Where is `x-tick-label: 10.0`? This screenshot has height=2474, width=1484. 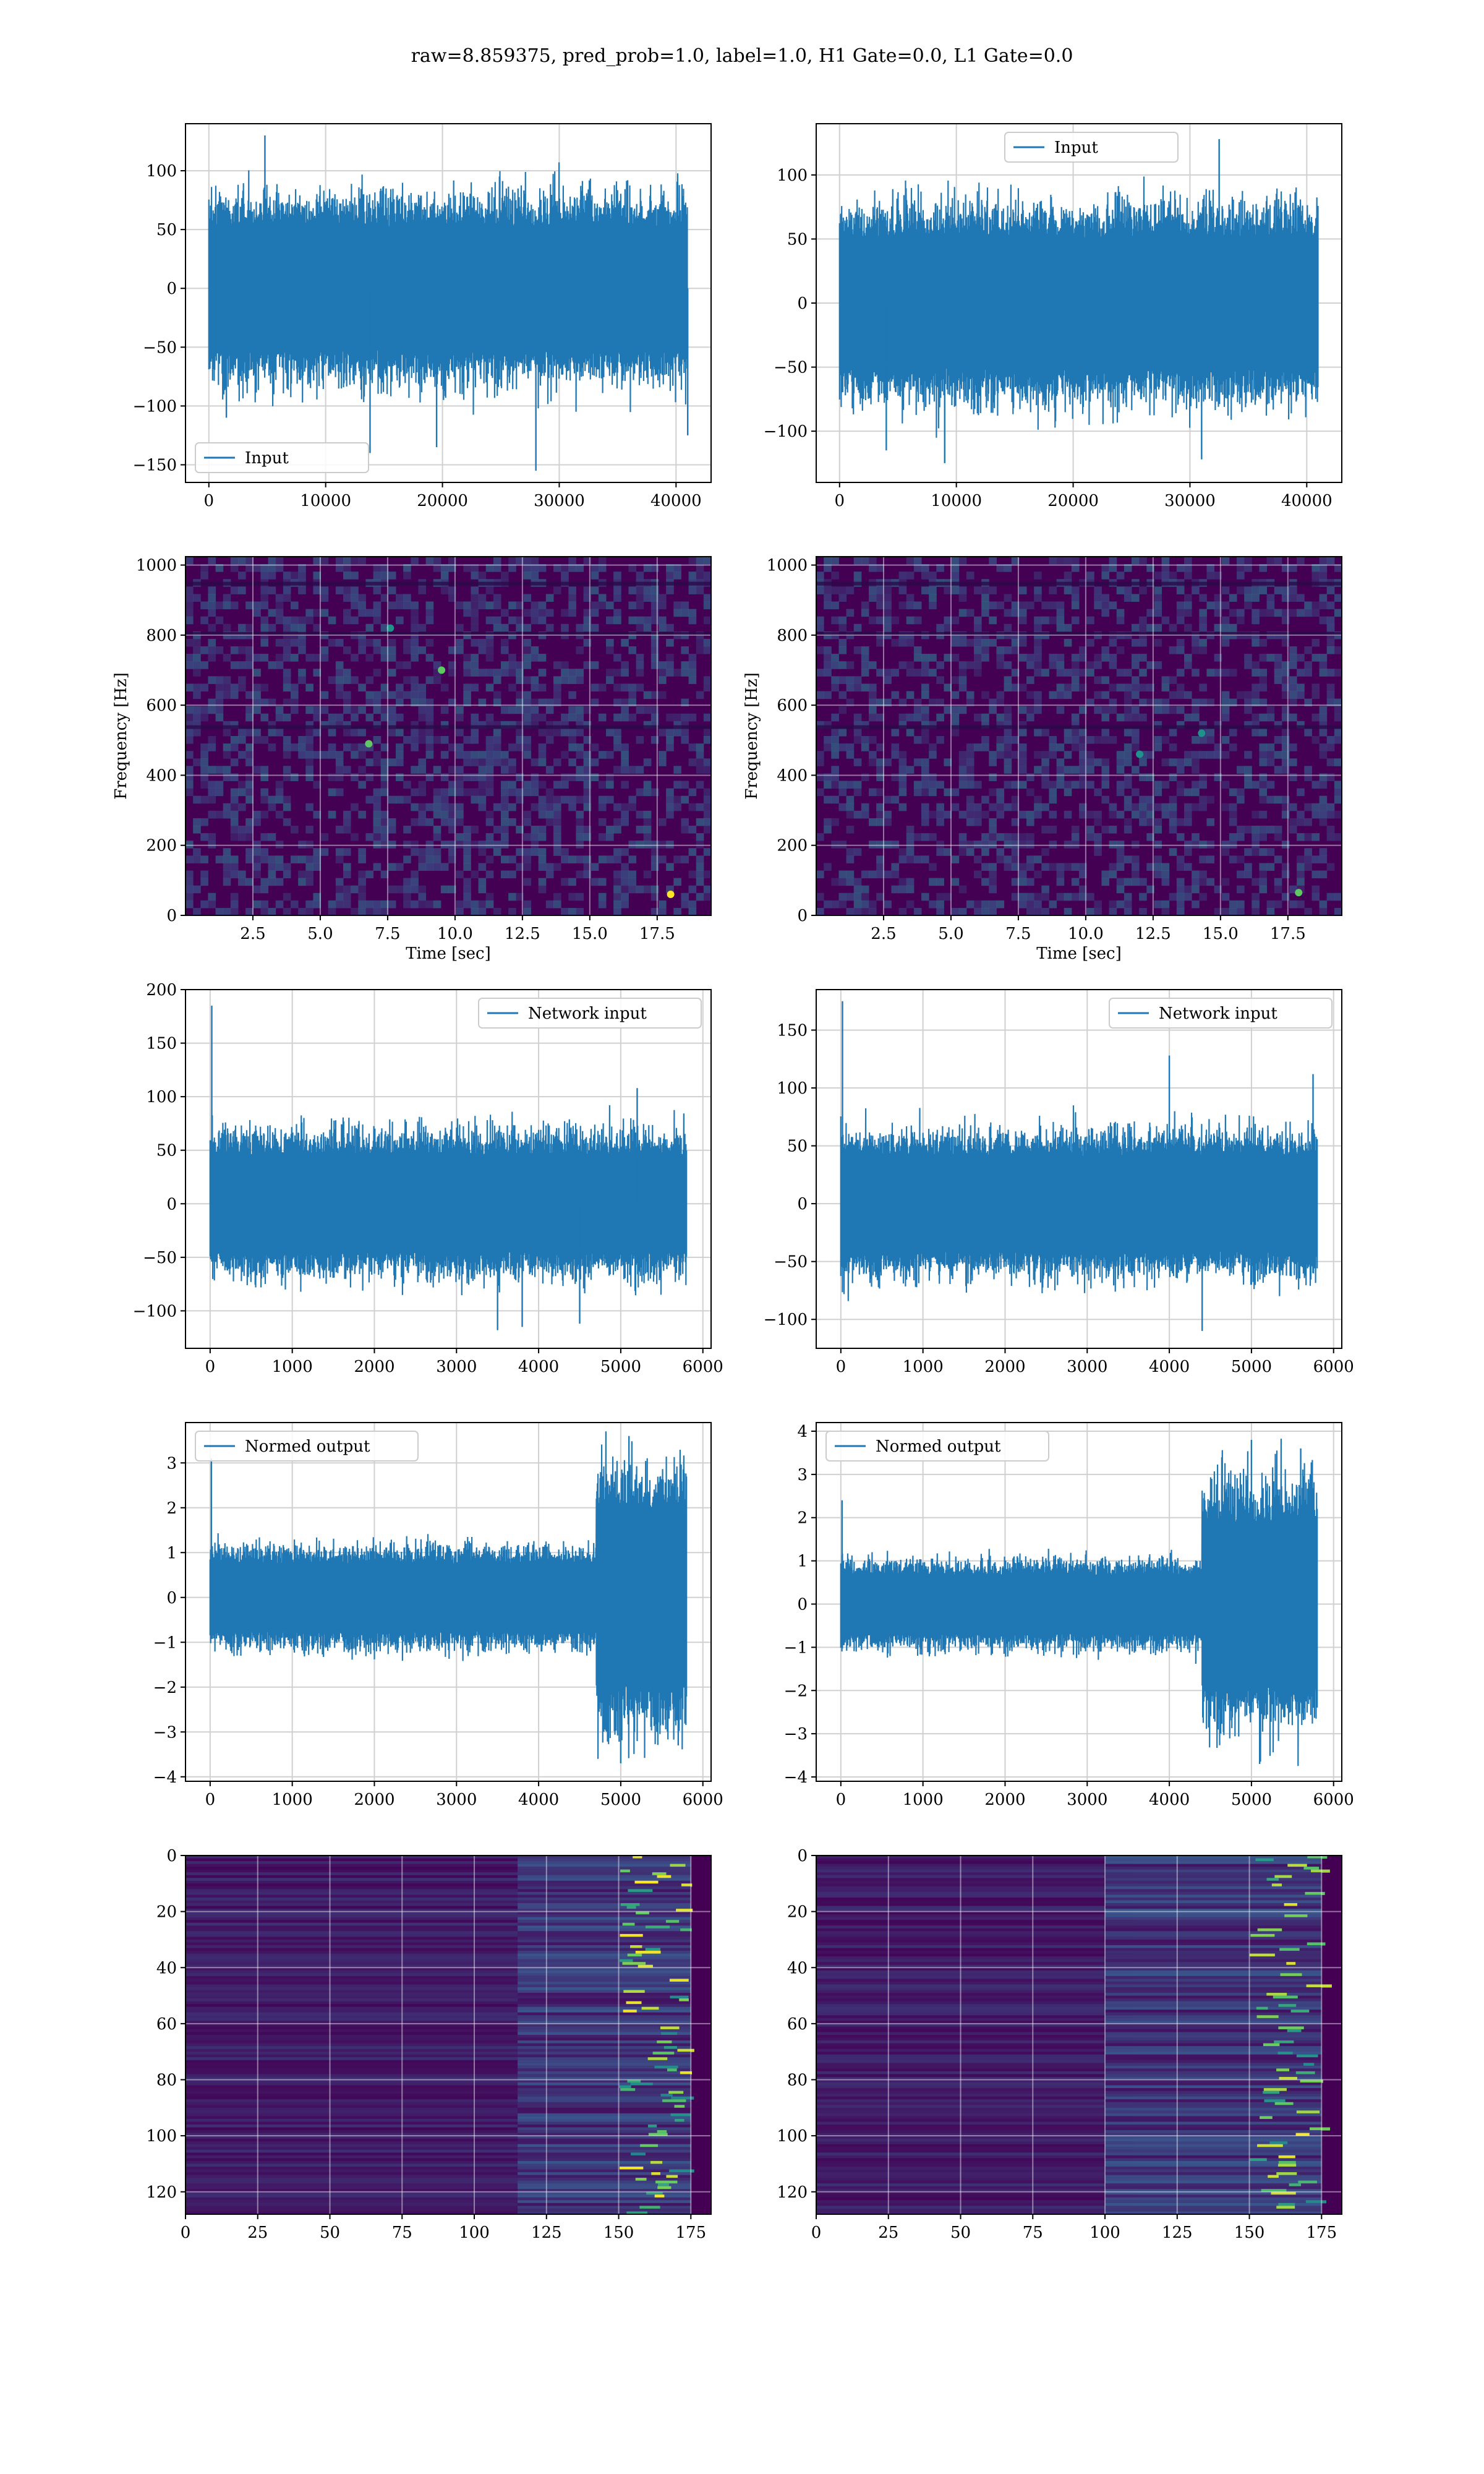 x-tick-label: 10.0 is located at coordinates (1086, 934).